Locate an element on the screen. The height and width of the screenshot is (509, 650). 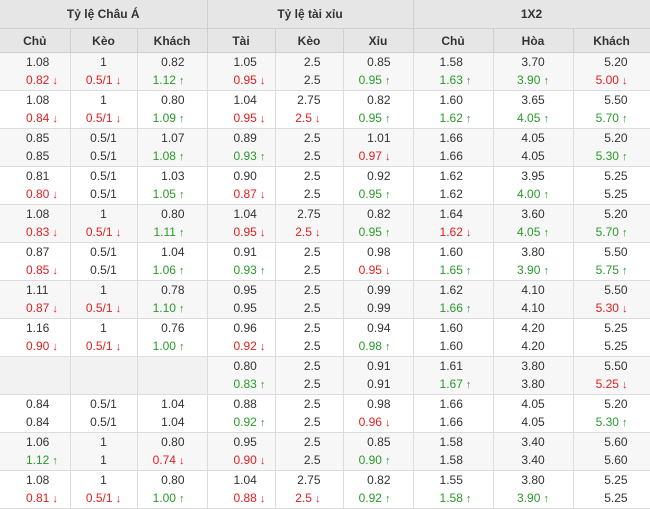
odds-cell-over: 0.95 0.95 is located at coordinates (241, 299).